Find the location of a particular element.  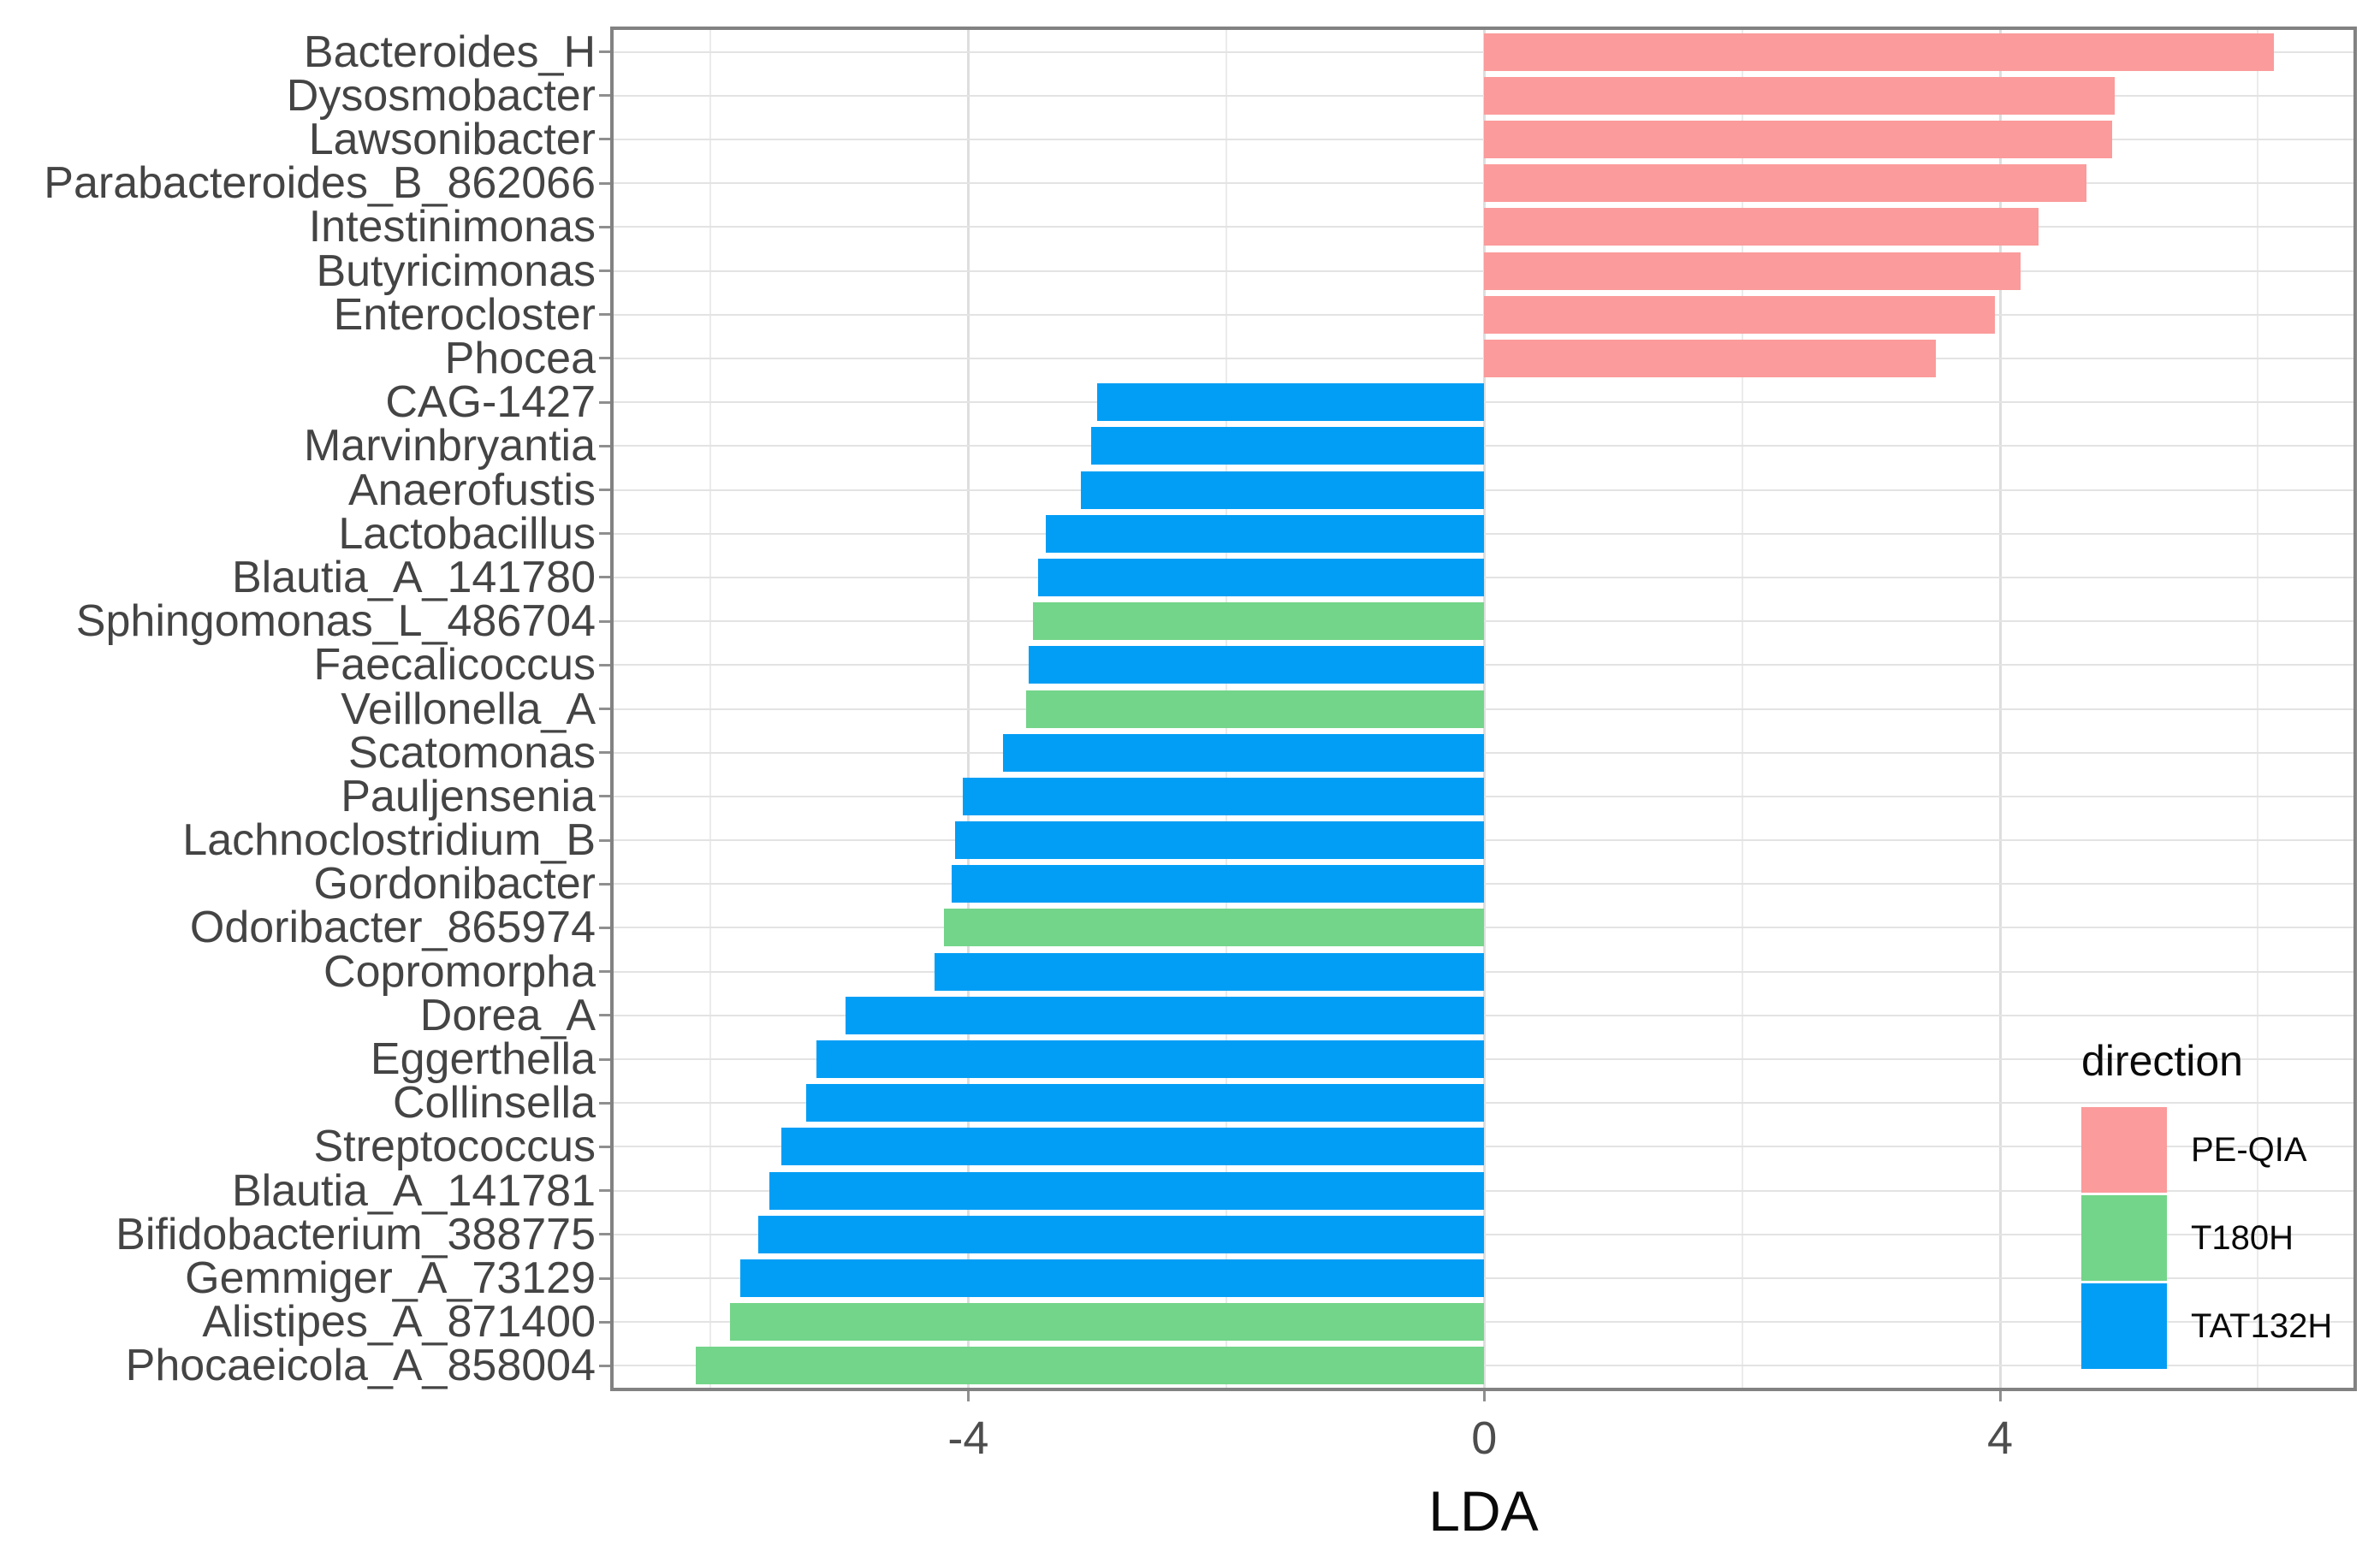

bar-Anaerofustis is located at coordinates (1283, 490).